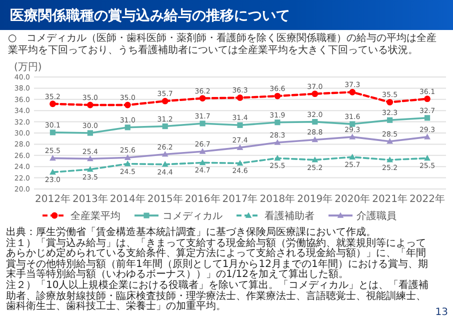 The width and height of the screenshot is (453, 320). Describe the element at coordinates (376, 216) in the screenshot. I see `legend-label: 介護職員` at that location.